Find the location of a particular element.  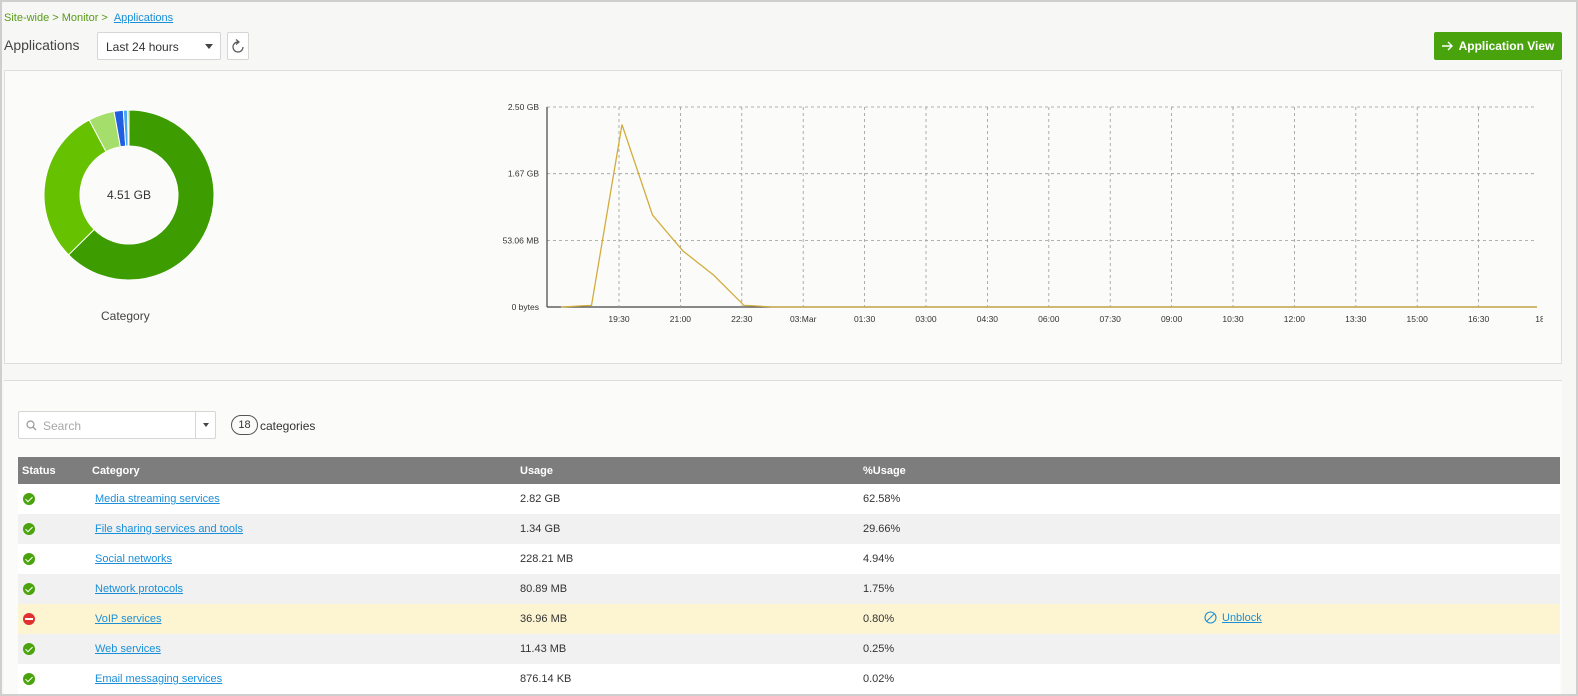

x-tick-label: 03:Mar is located at coordinates (803, 319).